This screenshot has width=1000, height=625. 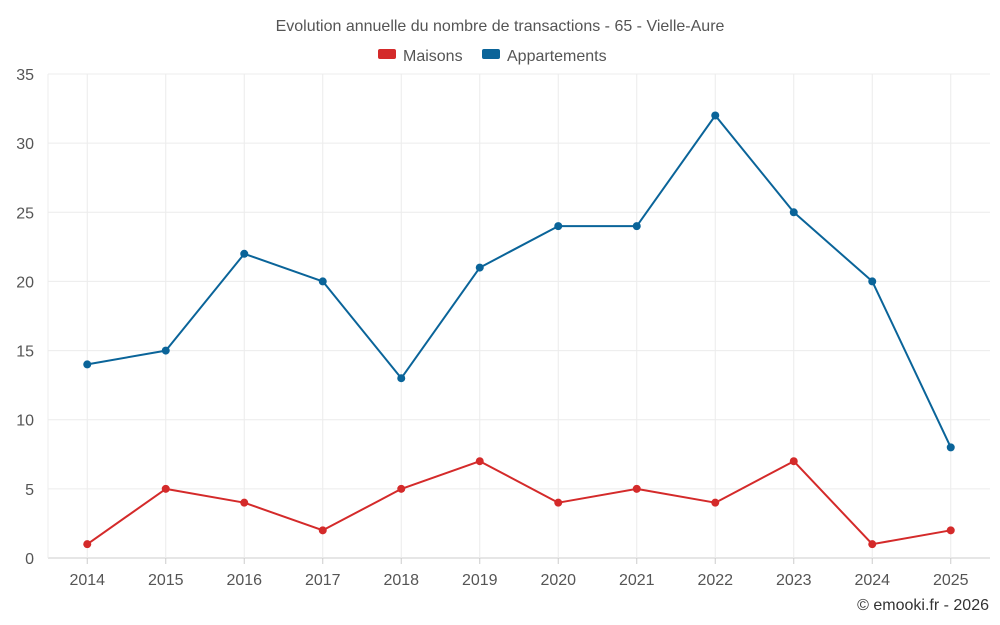 What do you see at coordinates (25, 421) in the screenshot?
I see `y-tick-label: 10` at bounding box center [25, 421].